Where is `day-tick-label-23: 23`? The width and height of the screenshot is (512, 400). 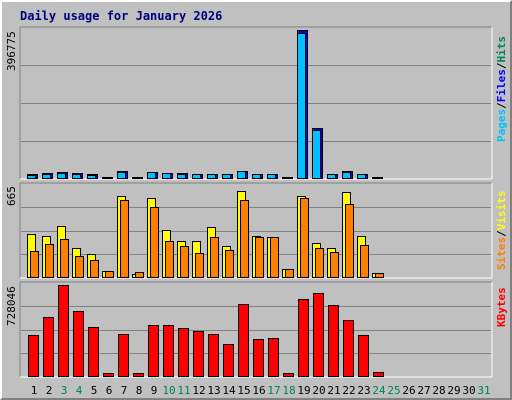
day-tick-label-23: 23 is located at coordinates (363, 390).